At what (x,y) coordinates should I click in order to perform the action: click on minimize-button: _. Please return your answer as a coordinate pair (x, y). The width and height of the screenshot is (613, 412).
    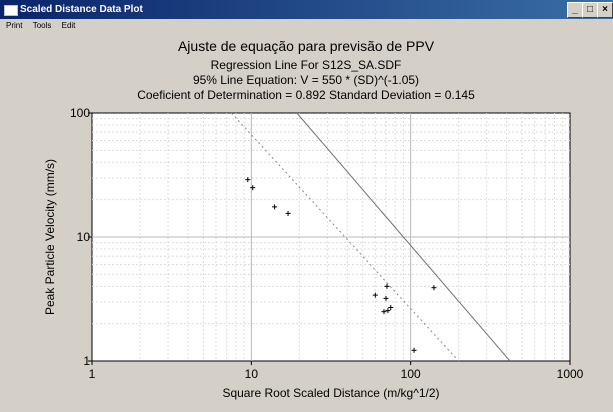
    Looking at the image, I should click on (575, 10).